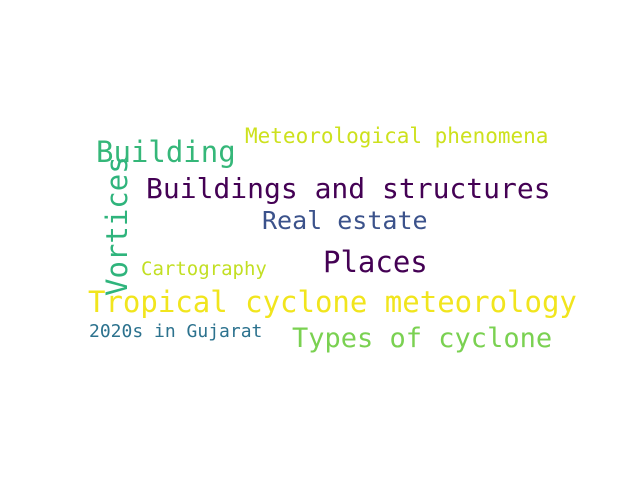 The height and width of the screenshot is (480, 640). Describe the element at coordinates (422, 338) in the screenshot. I see `word-types-of-cyclone: Types of cyclone` at that location.